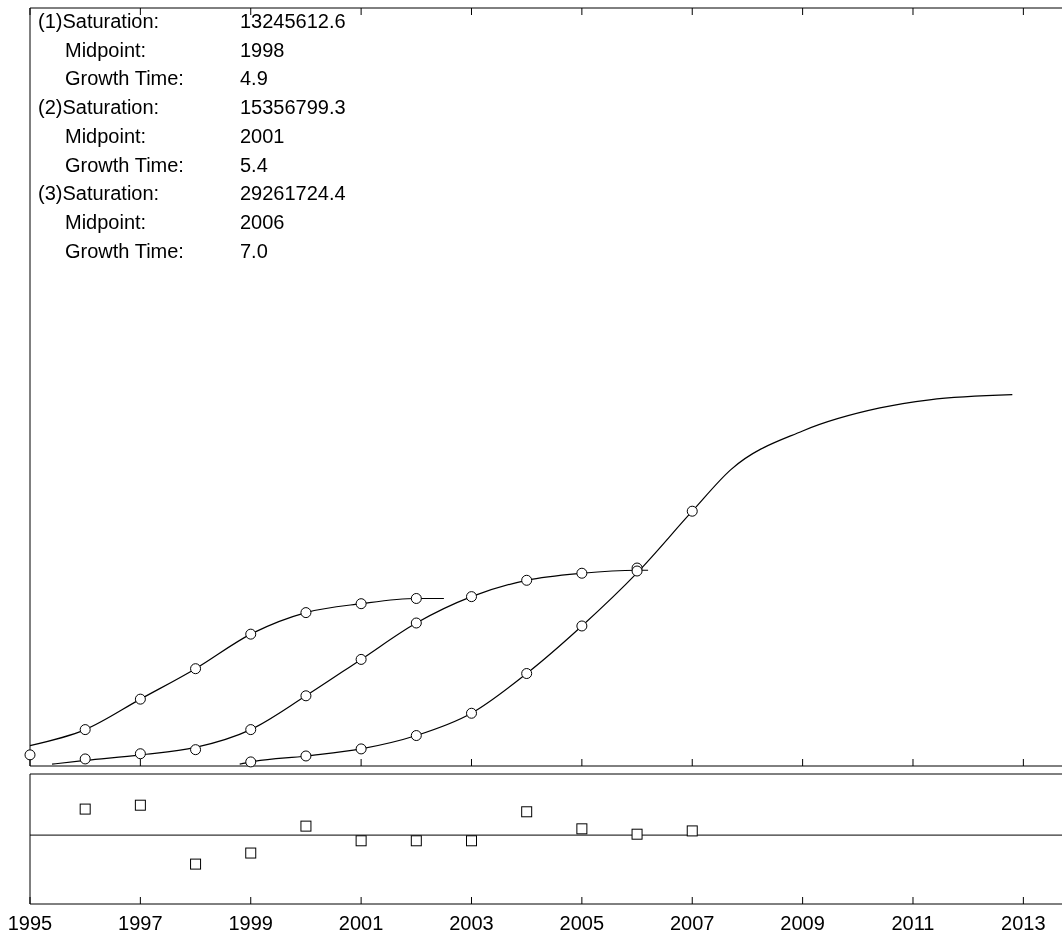  I want to click on text: (2)Saturation: 15356799.3, so click(192, 107).